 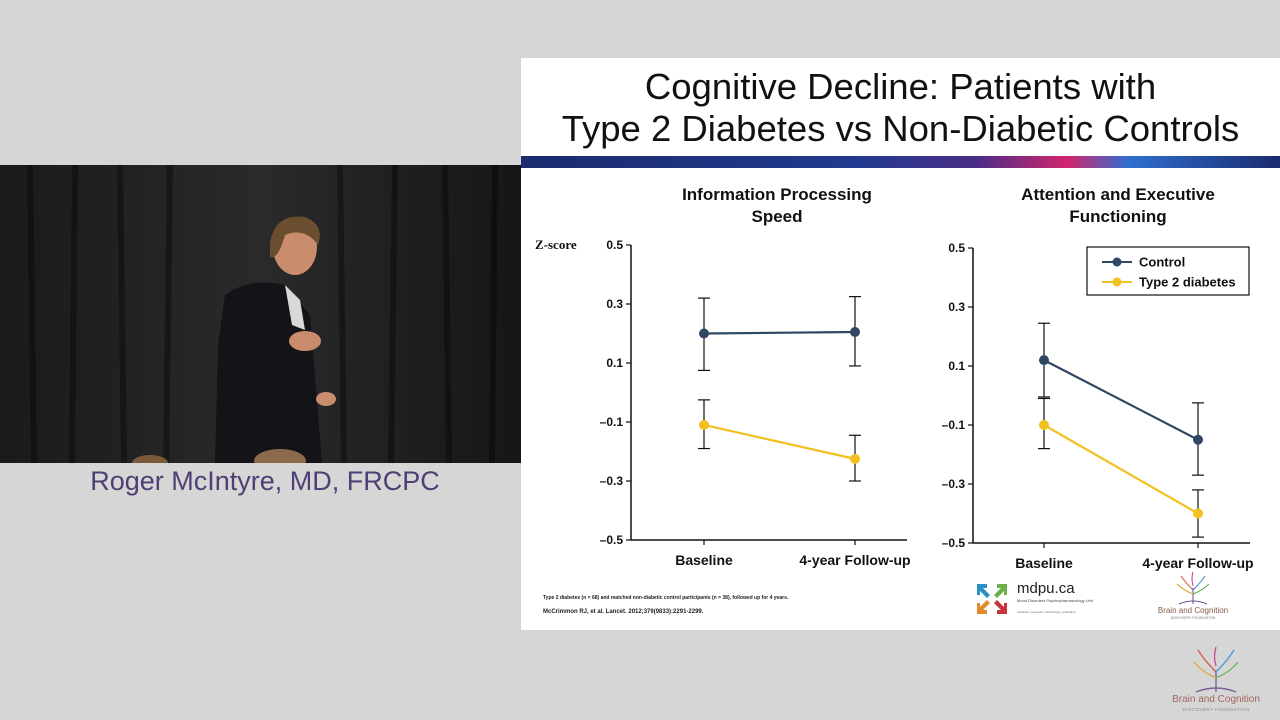 I want to click on legend-label: Control, so click(x=1162, y=262).